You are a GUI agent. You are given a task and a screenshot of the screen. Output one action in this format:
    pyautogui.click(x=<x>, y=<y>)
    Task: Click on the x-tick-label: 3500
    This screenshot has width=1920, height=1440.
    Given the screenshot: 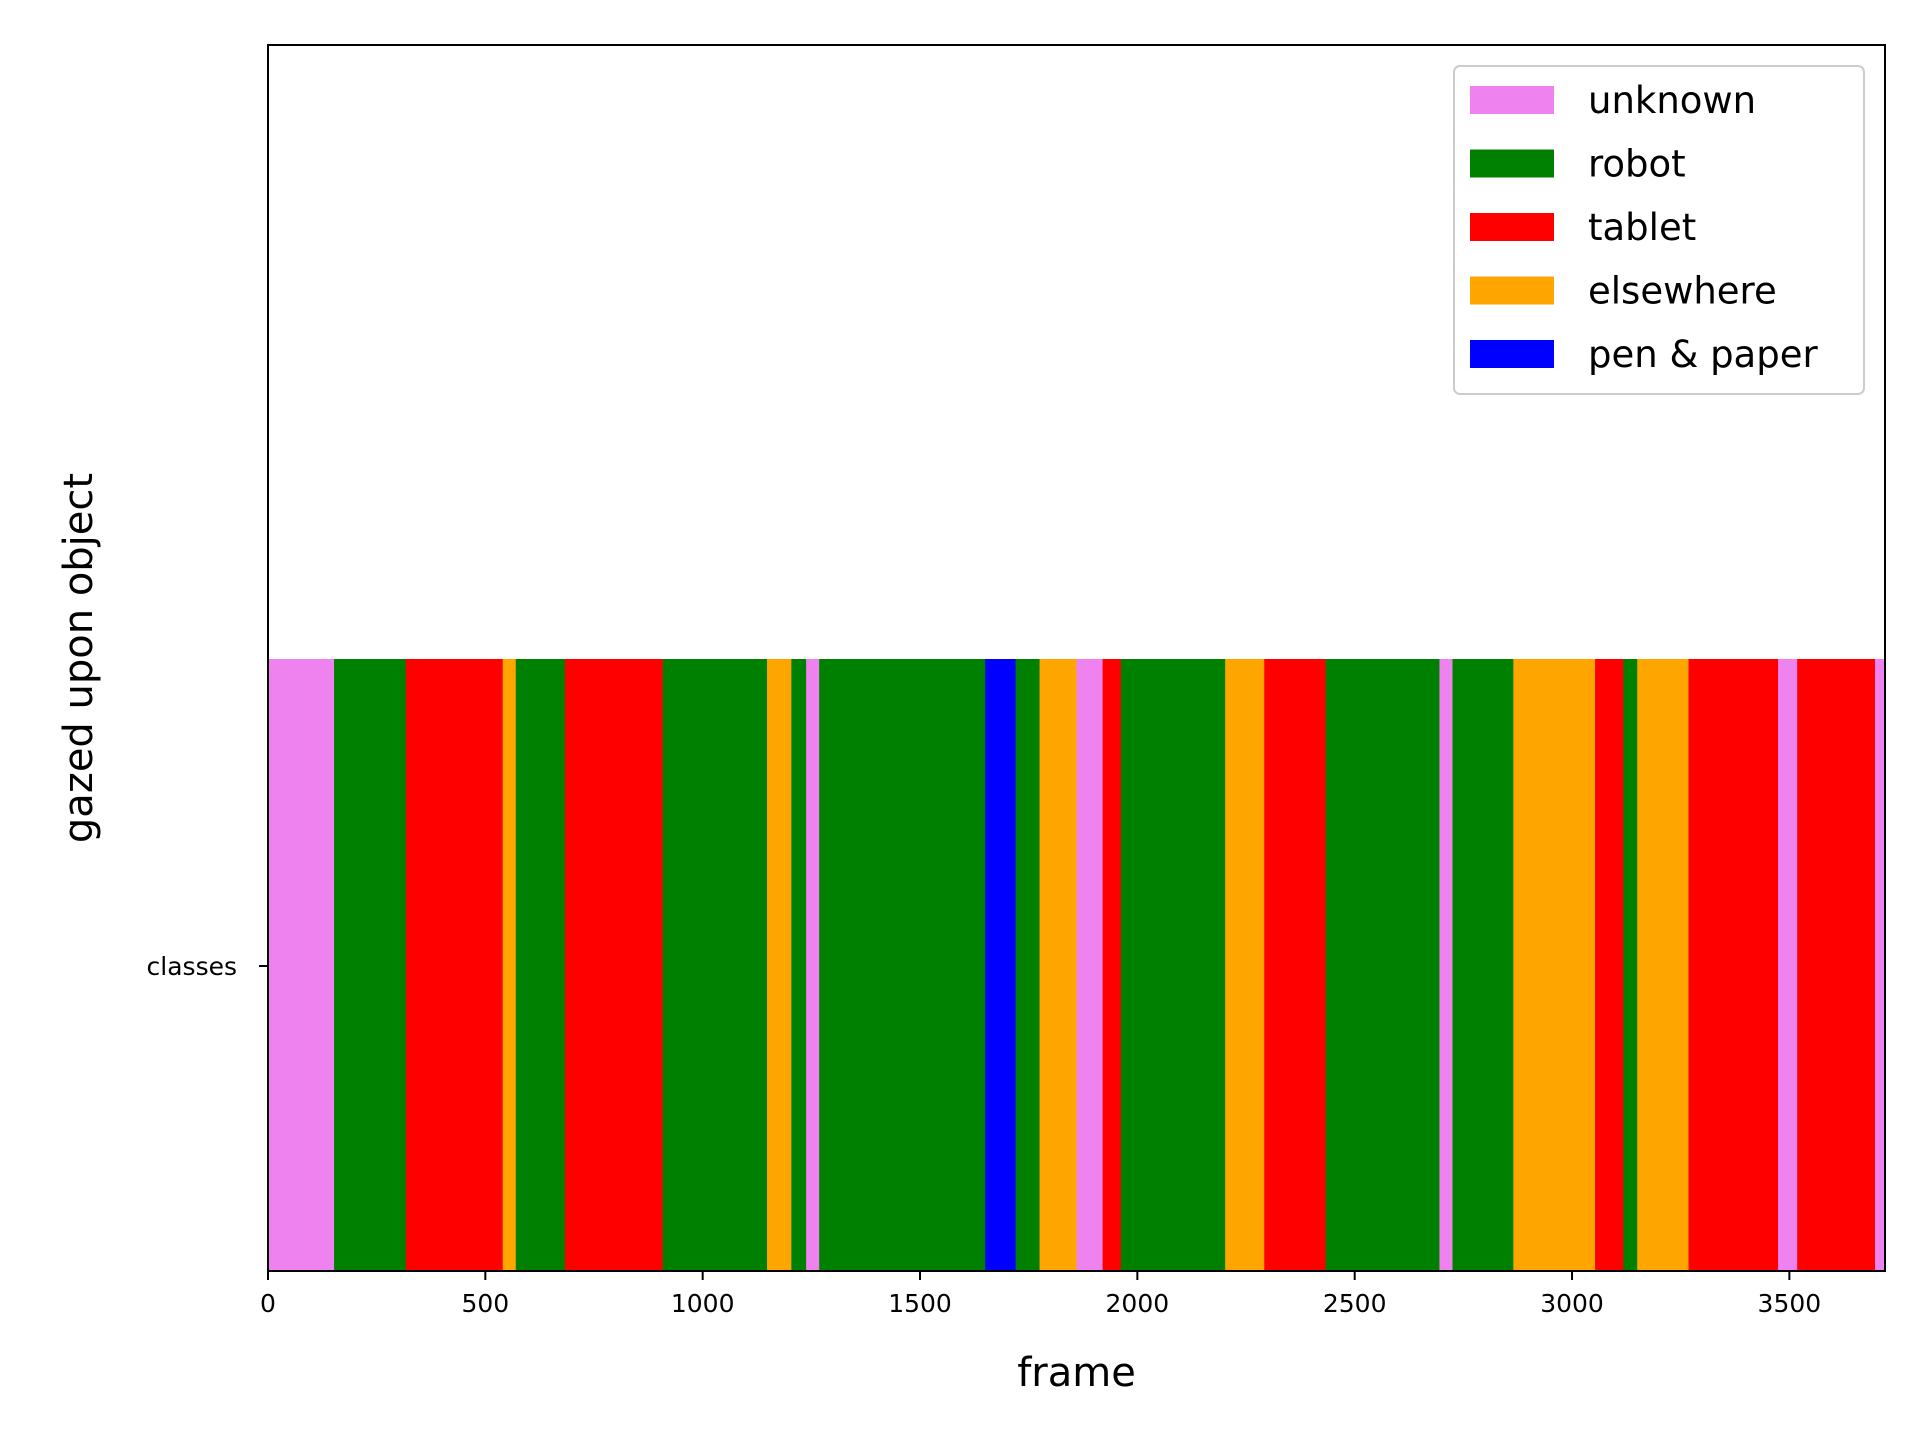 What is the action you would take?
    pyautogui.click(x=1790, y=1303)
    